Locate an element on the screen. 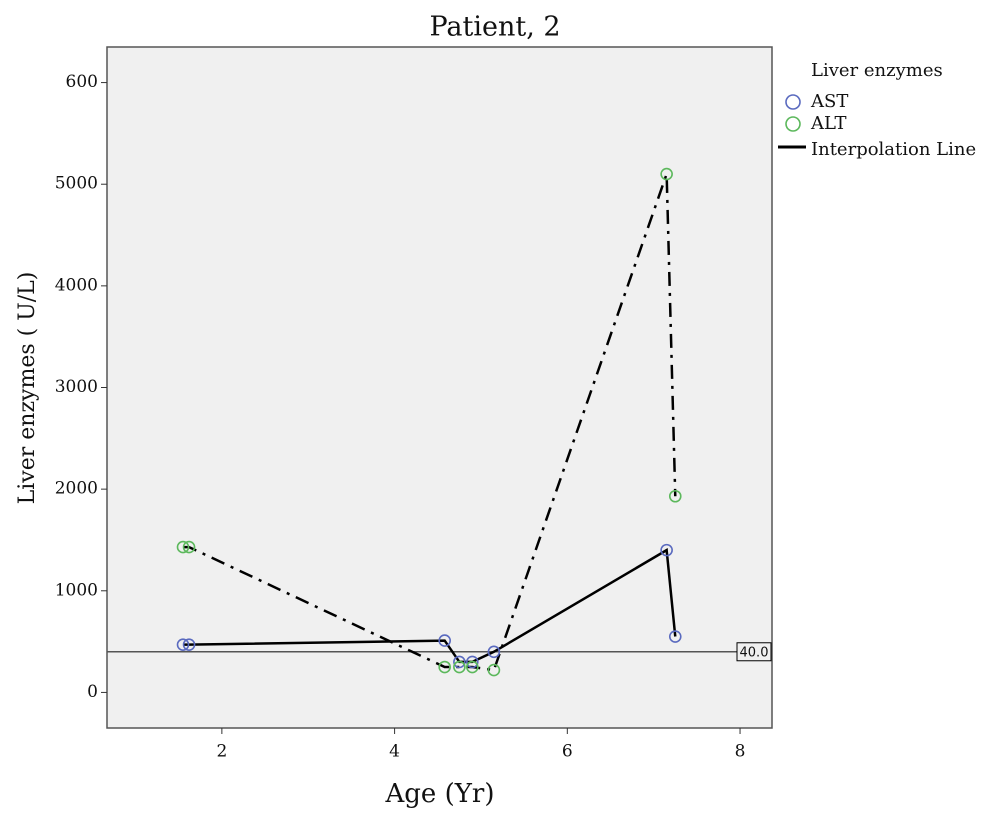 Image resolution: width=1000 pixels, height=832 pixels. legend-label: AST is located at coordinates (829, 101).